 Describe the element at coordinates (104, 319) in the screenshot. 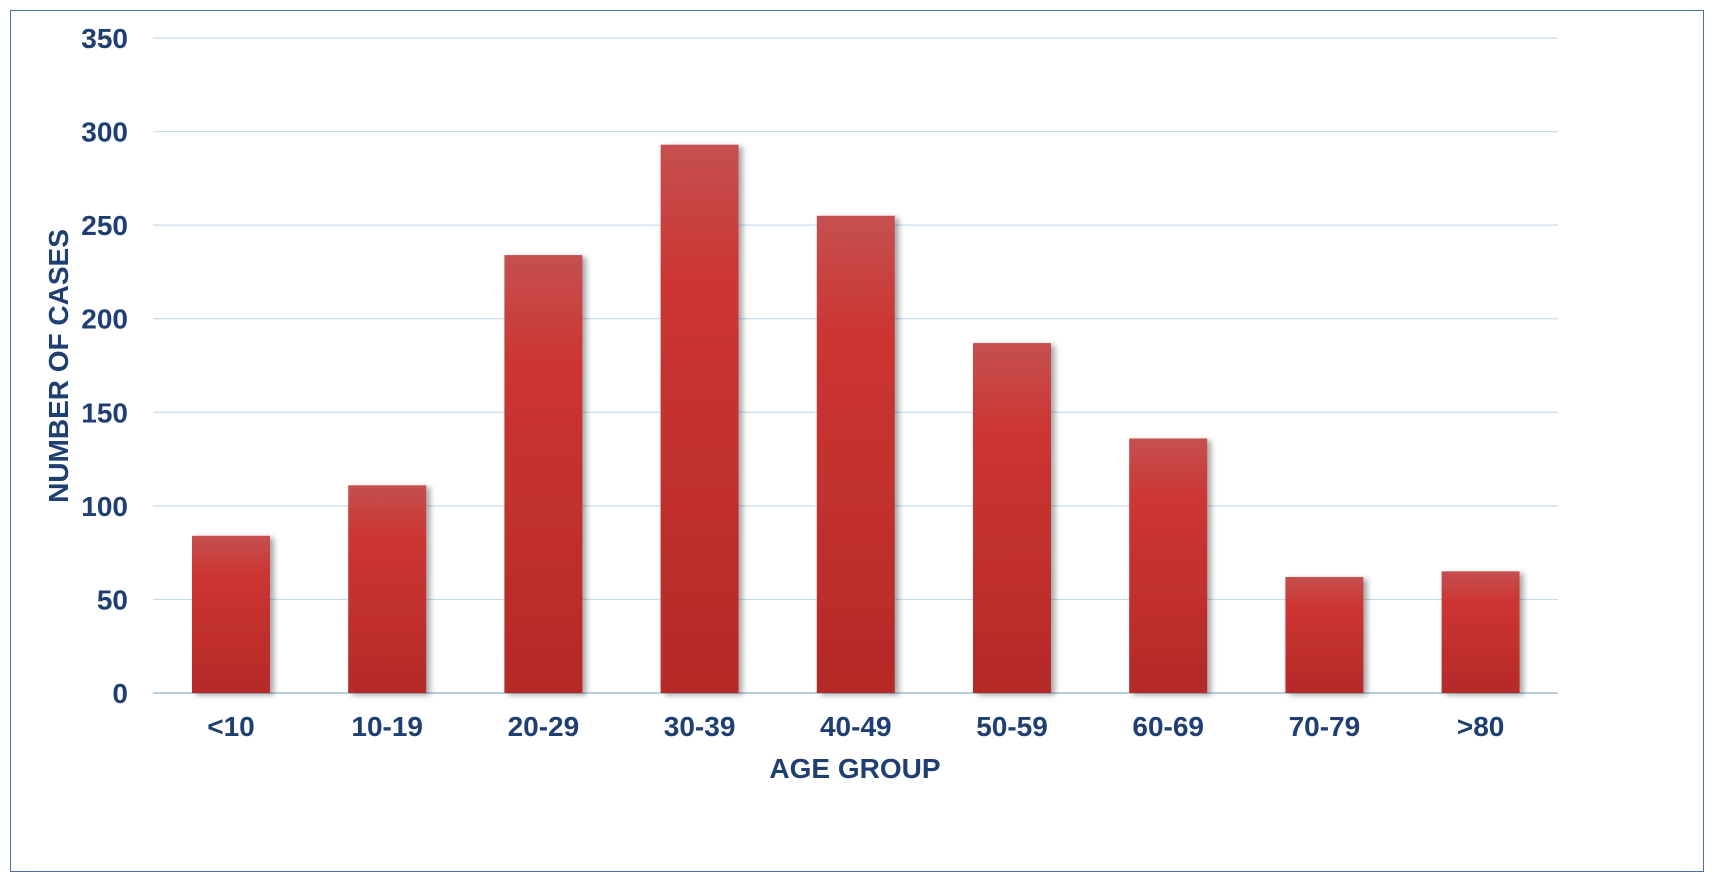

I see `y-tick-label: 200` at that location.